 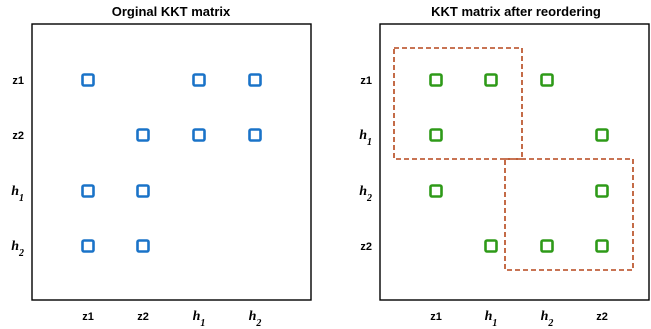 I want to click on reordered-row-label-2: h1, so click(x=365, y=138).